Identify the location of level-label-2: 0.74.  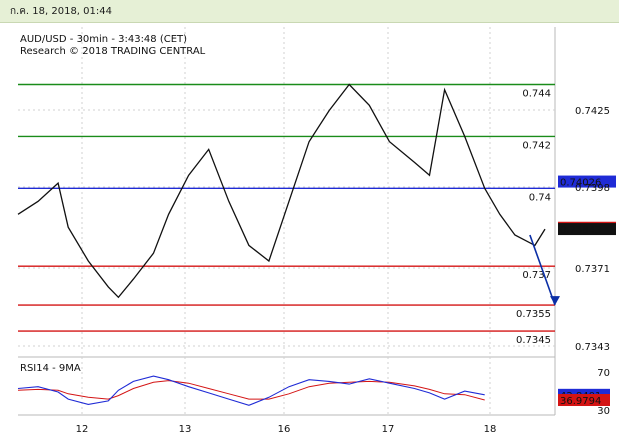
(540, 197).